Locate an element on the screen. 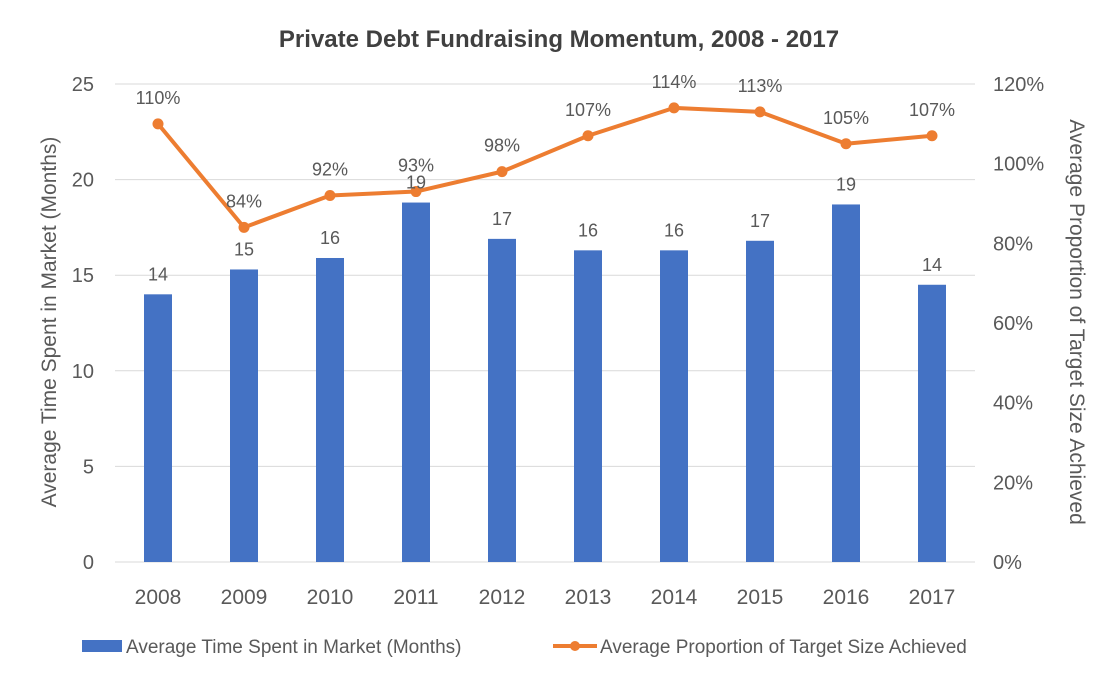 The height and width of the screenshot is (684, 1118). line-data-label: 114% is located at coordinates (674, 82).